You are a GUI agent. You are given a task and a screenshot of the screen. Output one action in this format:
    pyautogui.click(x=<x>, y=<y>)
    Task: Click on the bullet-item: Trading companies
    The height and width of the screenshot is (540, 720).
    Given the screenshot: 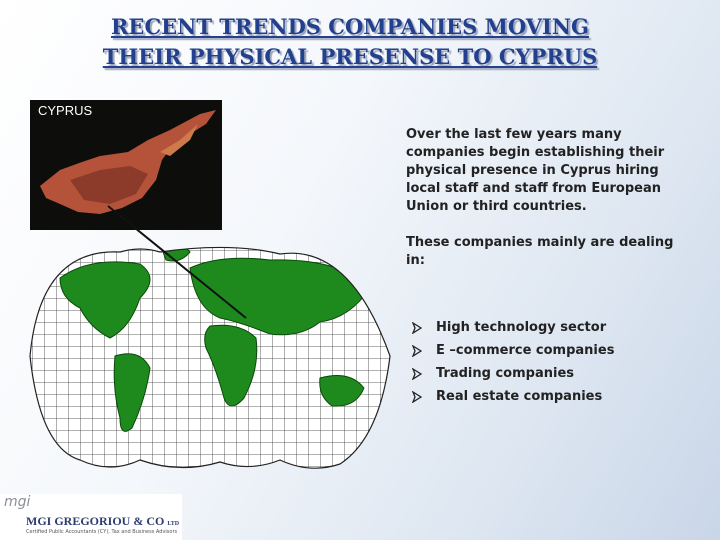 What is the action you would take?
    pyautogui.click(x=513, y=373)
    